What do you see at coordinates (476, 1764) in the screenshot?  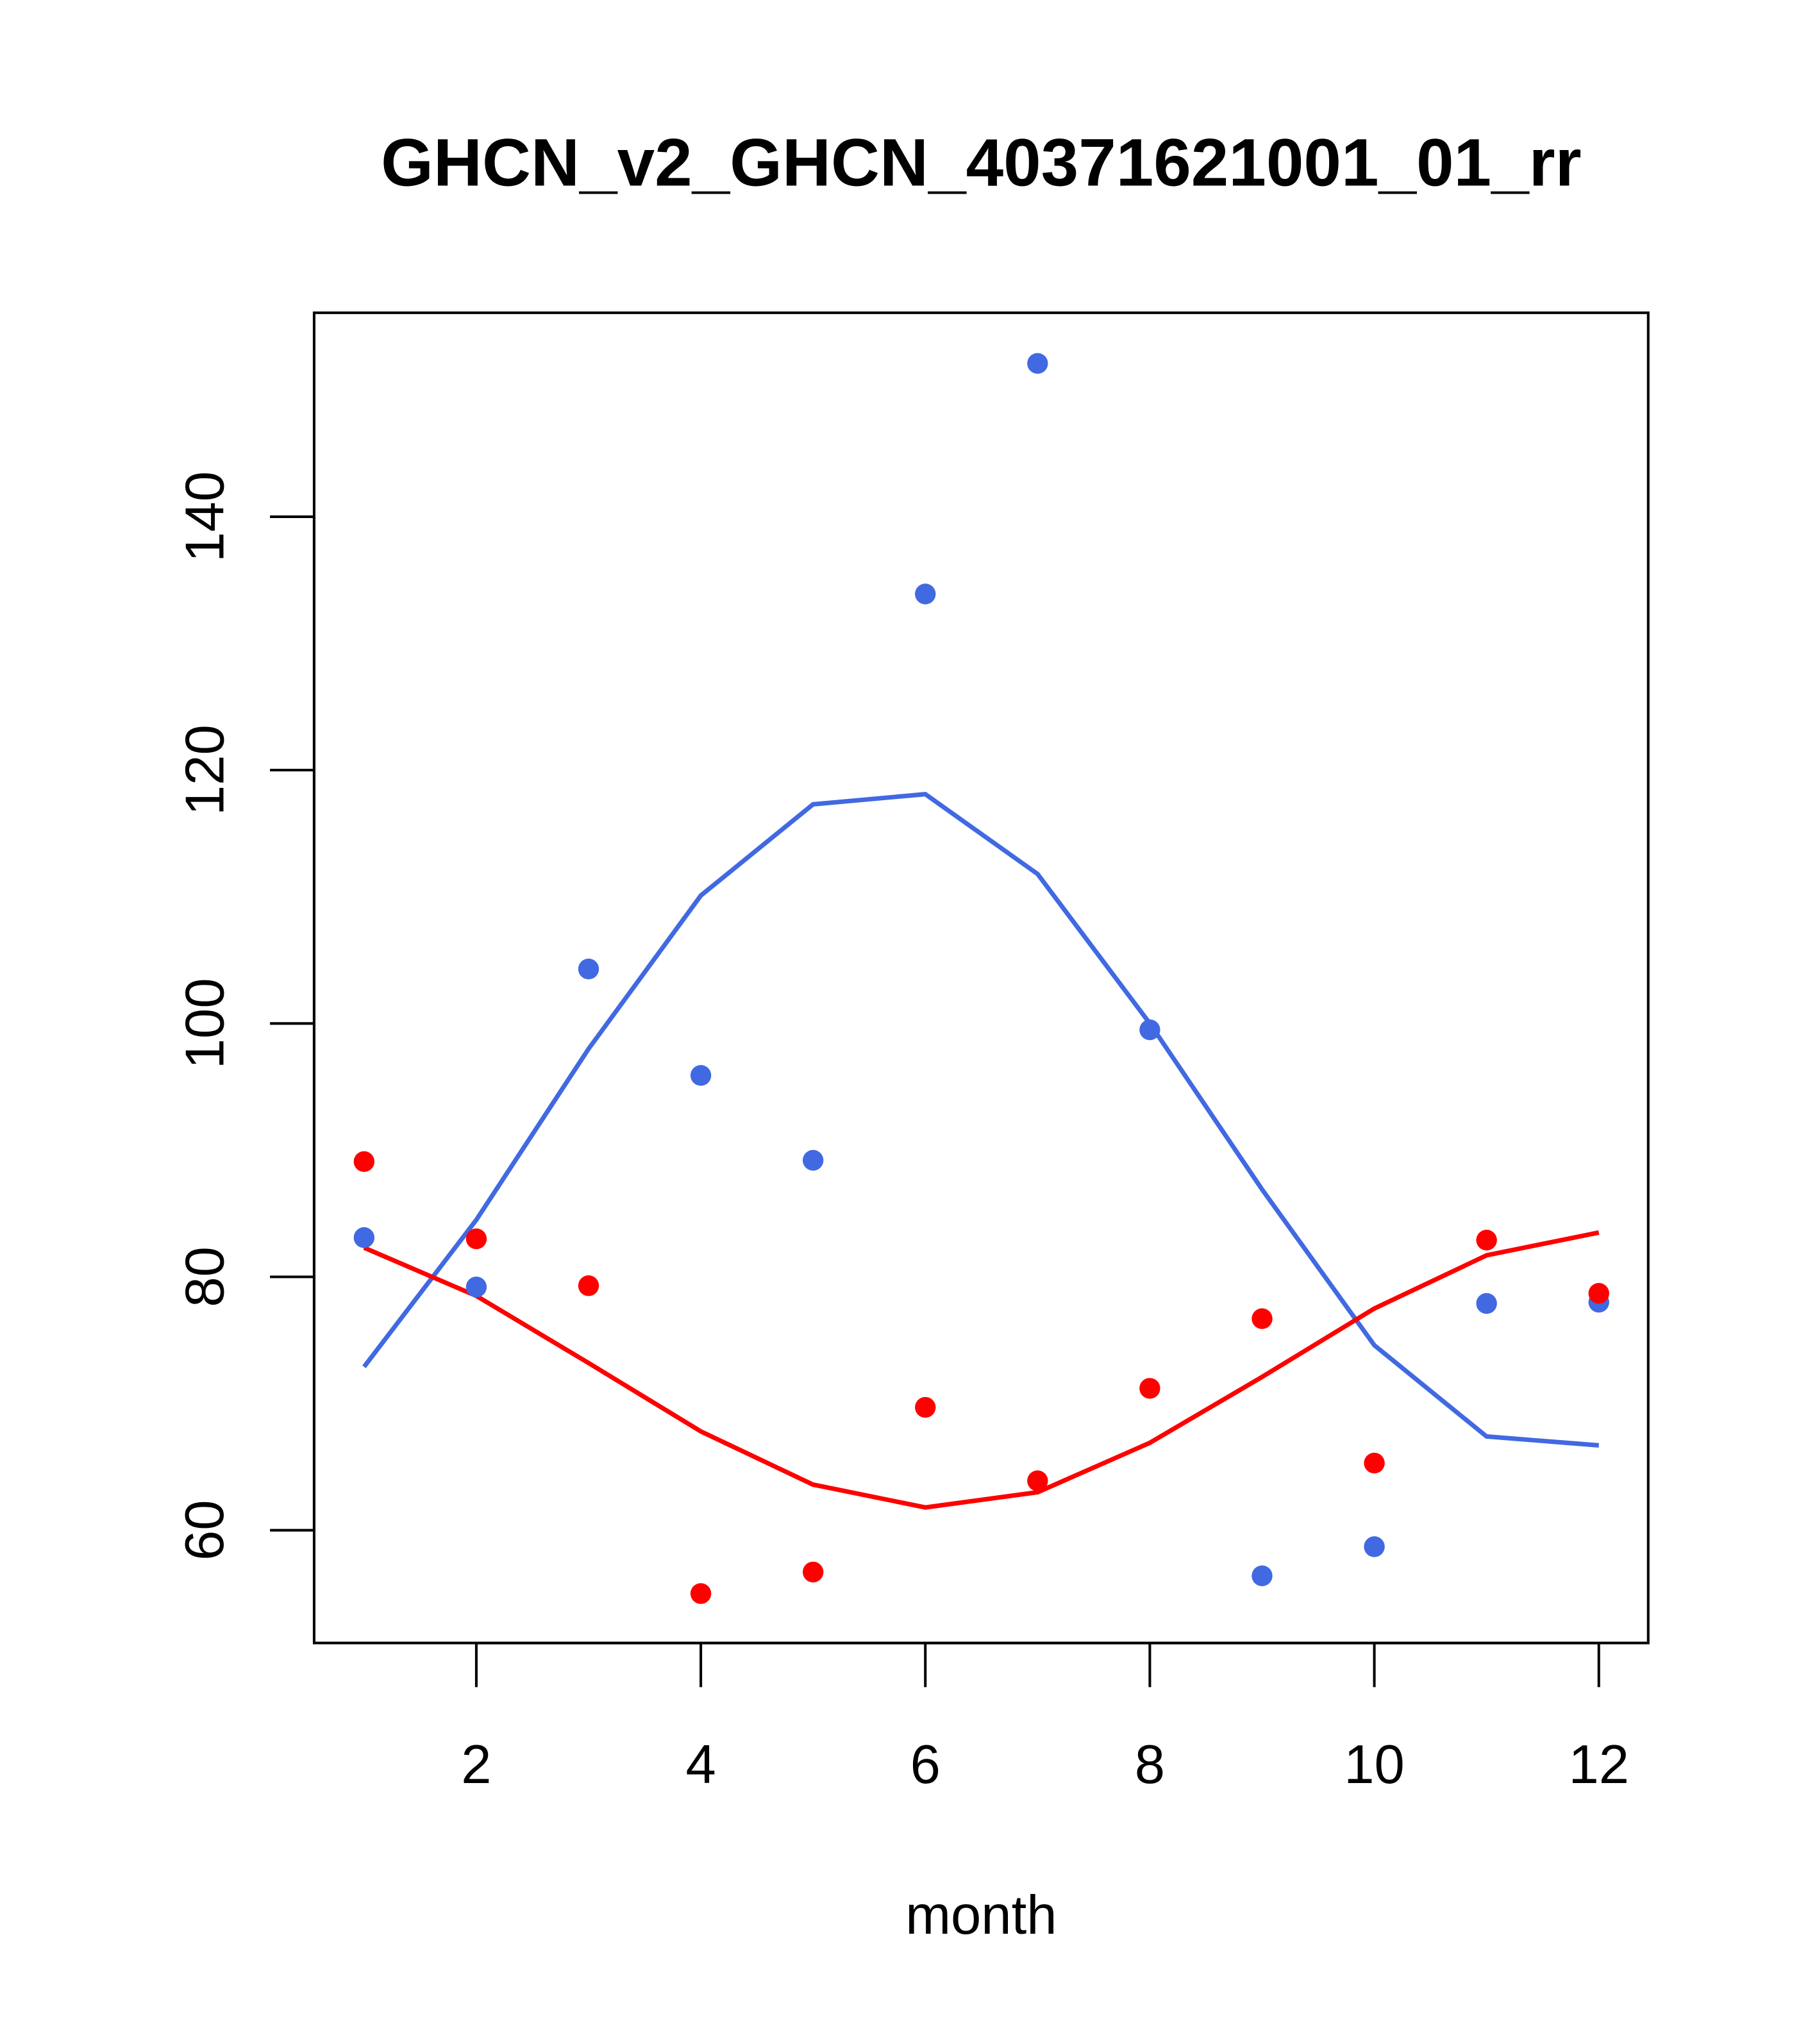 I see `x-tick-label: 2` at bounding box center [476, 1764].